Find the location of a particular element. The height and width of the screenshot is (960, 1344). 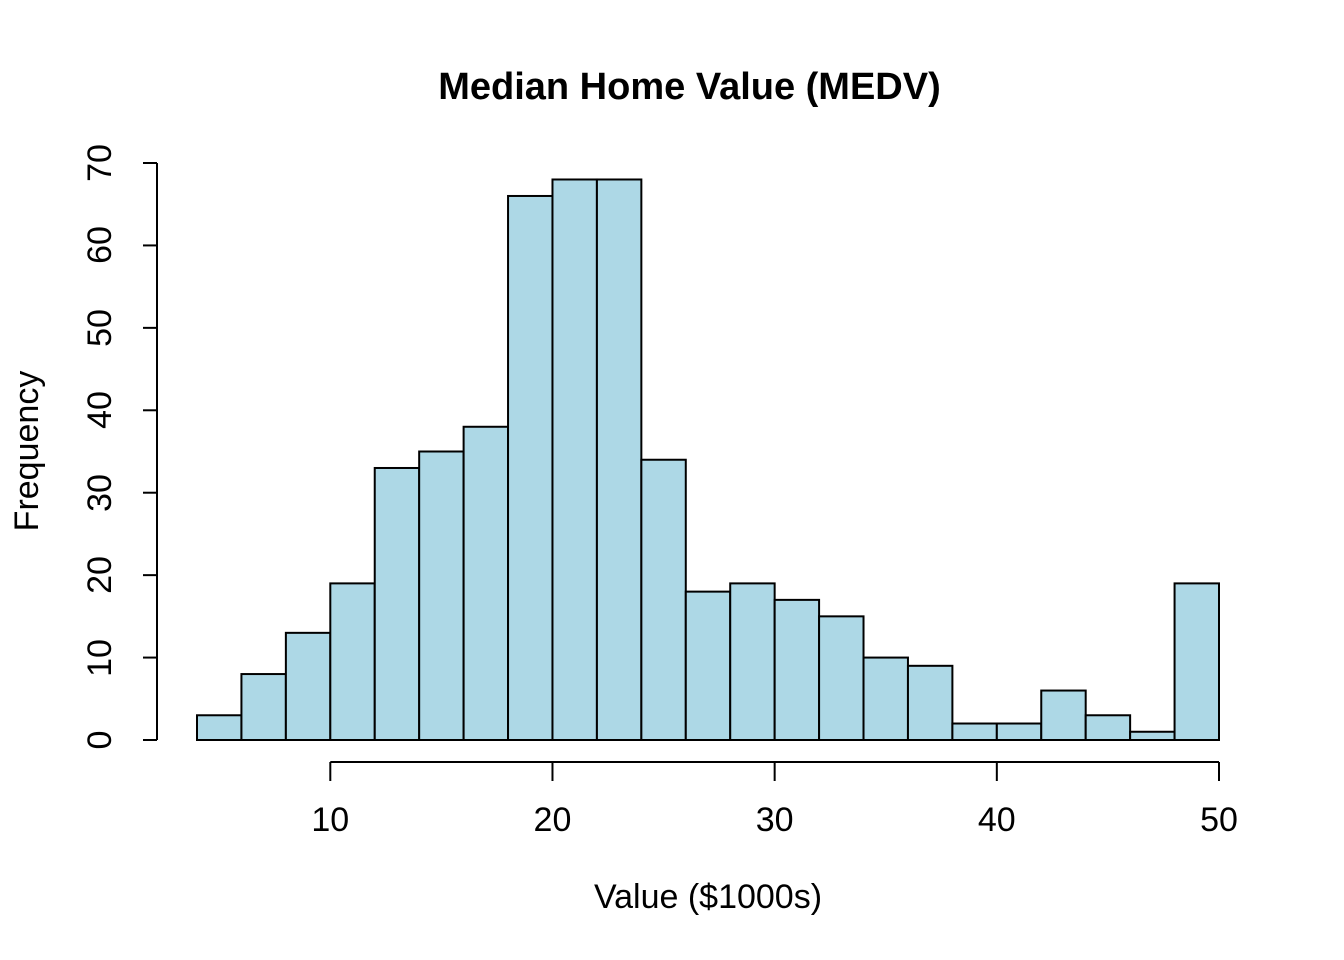

y-tick-label: 40 is located at coordinates (100, 410).